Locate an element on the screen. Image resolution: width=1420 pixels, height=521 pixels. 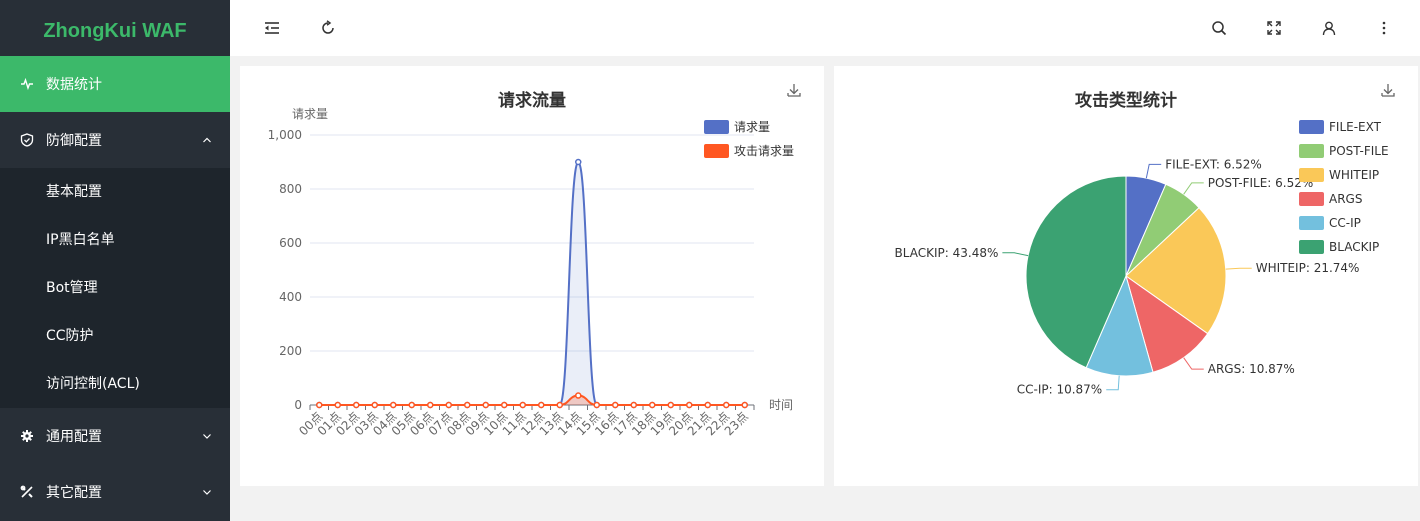
series-line is located at coordinates (532, 283).